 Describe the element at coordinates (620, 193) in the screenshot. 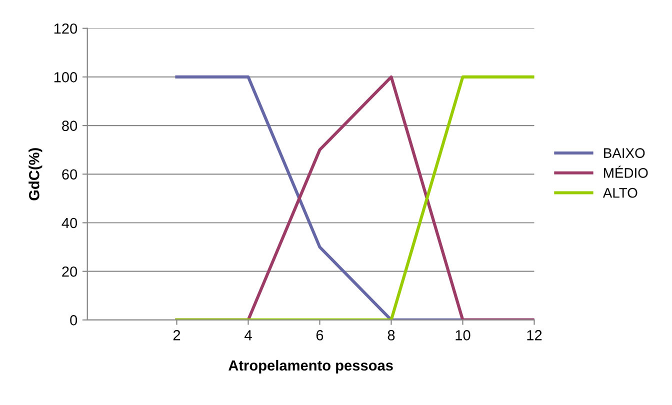

I see `legend-label: ALTO` at that location.